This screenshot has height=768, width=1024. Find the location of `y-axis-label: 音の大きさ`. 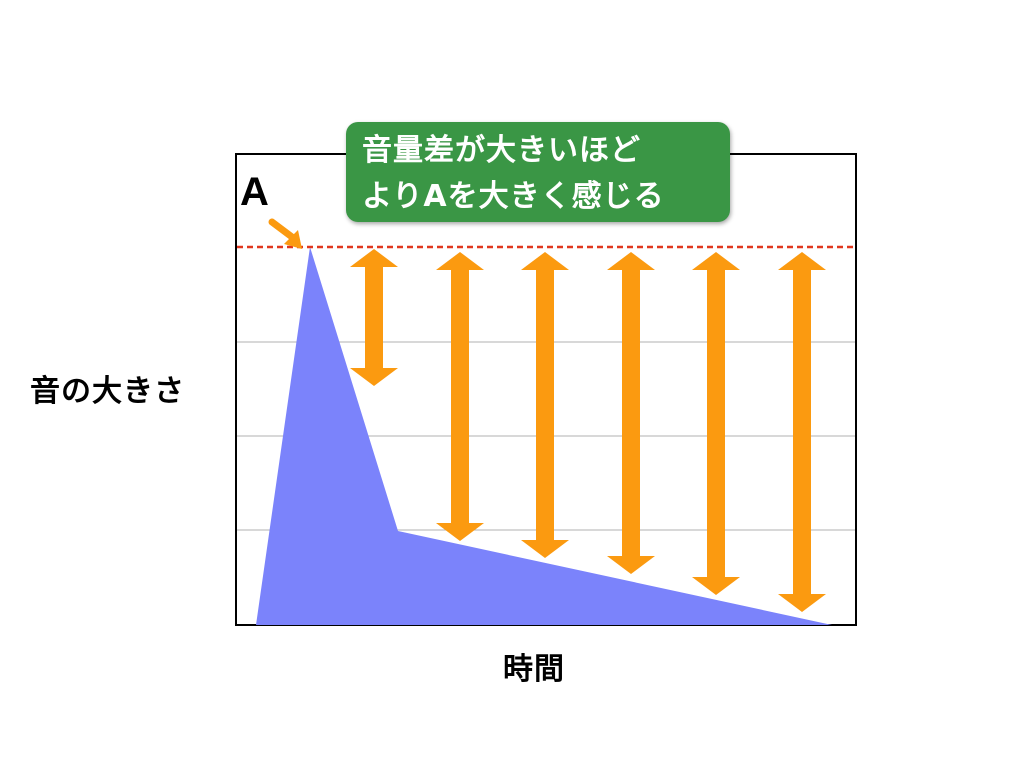

y-axis-label: 音の大きさ is located at coordinates (107, 391).